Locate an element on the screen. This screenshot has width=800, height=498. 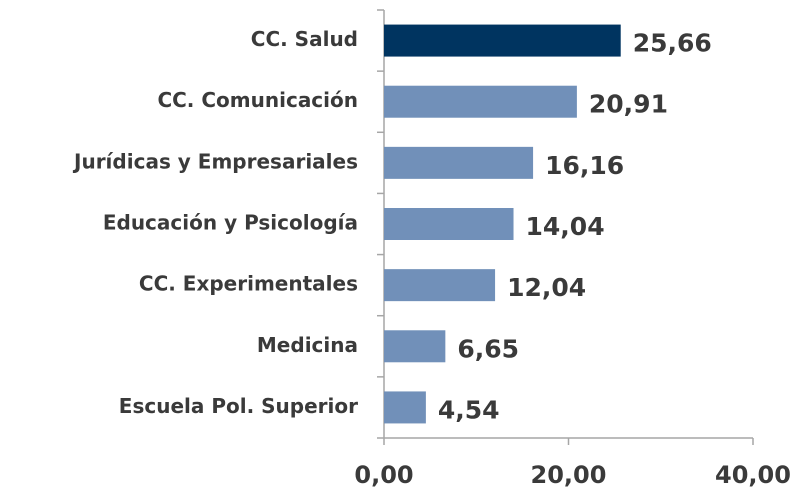
x-tick-label: 20,00 is located at coordinates (569, 475).